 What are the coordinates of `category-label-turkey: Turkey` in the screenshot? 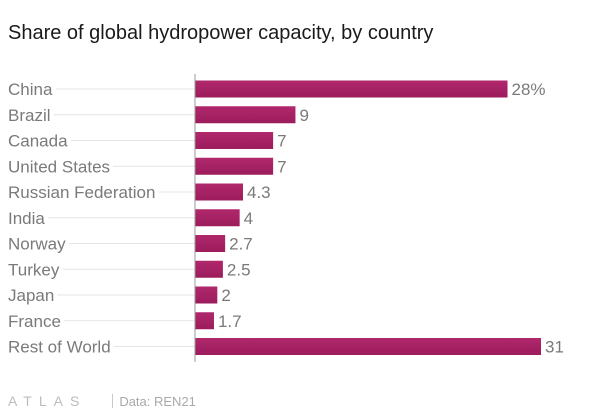 It's located at (34, 269).